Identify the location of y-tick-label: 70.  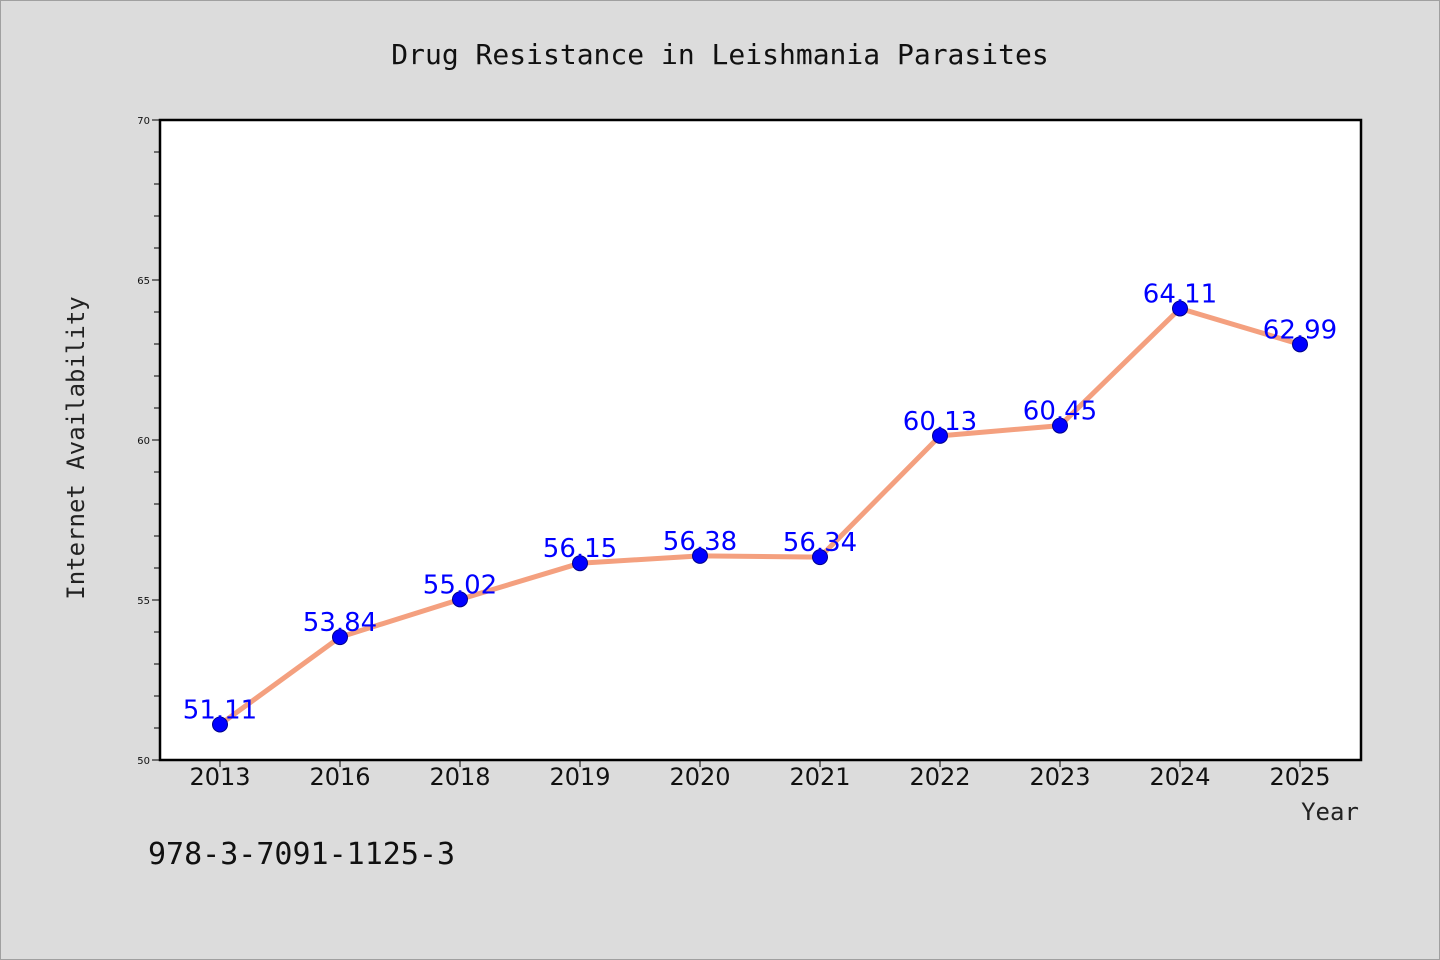
(143, 121).